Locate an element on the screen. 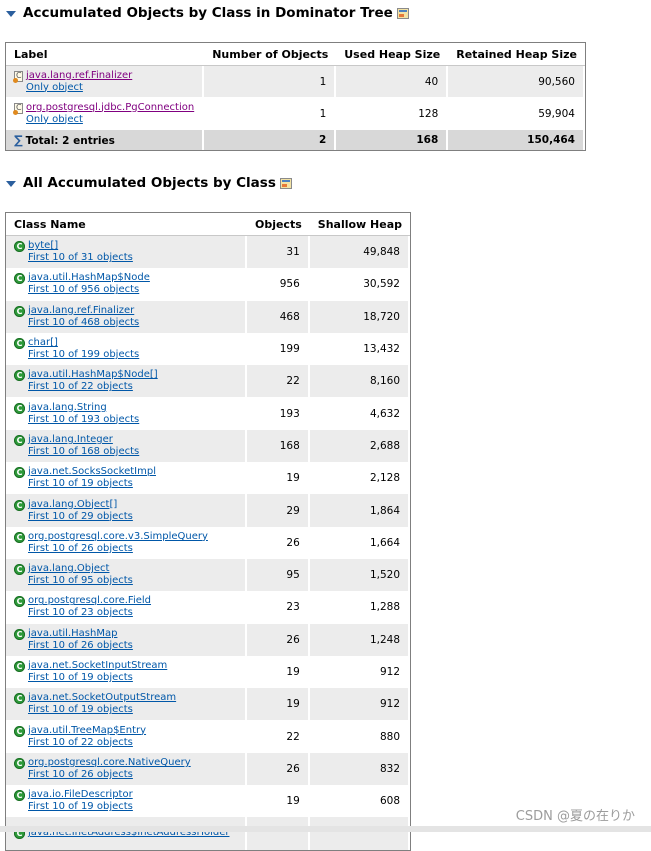 This screenshot has height=851, width=651. class-link: org.postgresql.jdbc.PgConnection is located at coordinates (110, 107).